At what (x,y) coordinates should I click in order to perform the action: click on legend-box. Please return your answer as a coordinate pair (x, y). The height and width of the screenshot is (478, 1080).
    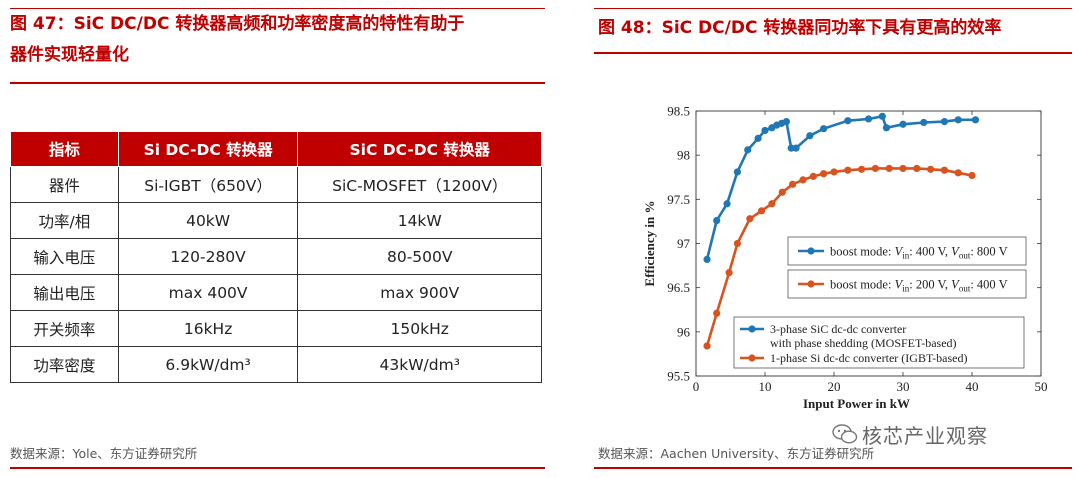
    Looking at the image, I should click on (879, 342).